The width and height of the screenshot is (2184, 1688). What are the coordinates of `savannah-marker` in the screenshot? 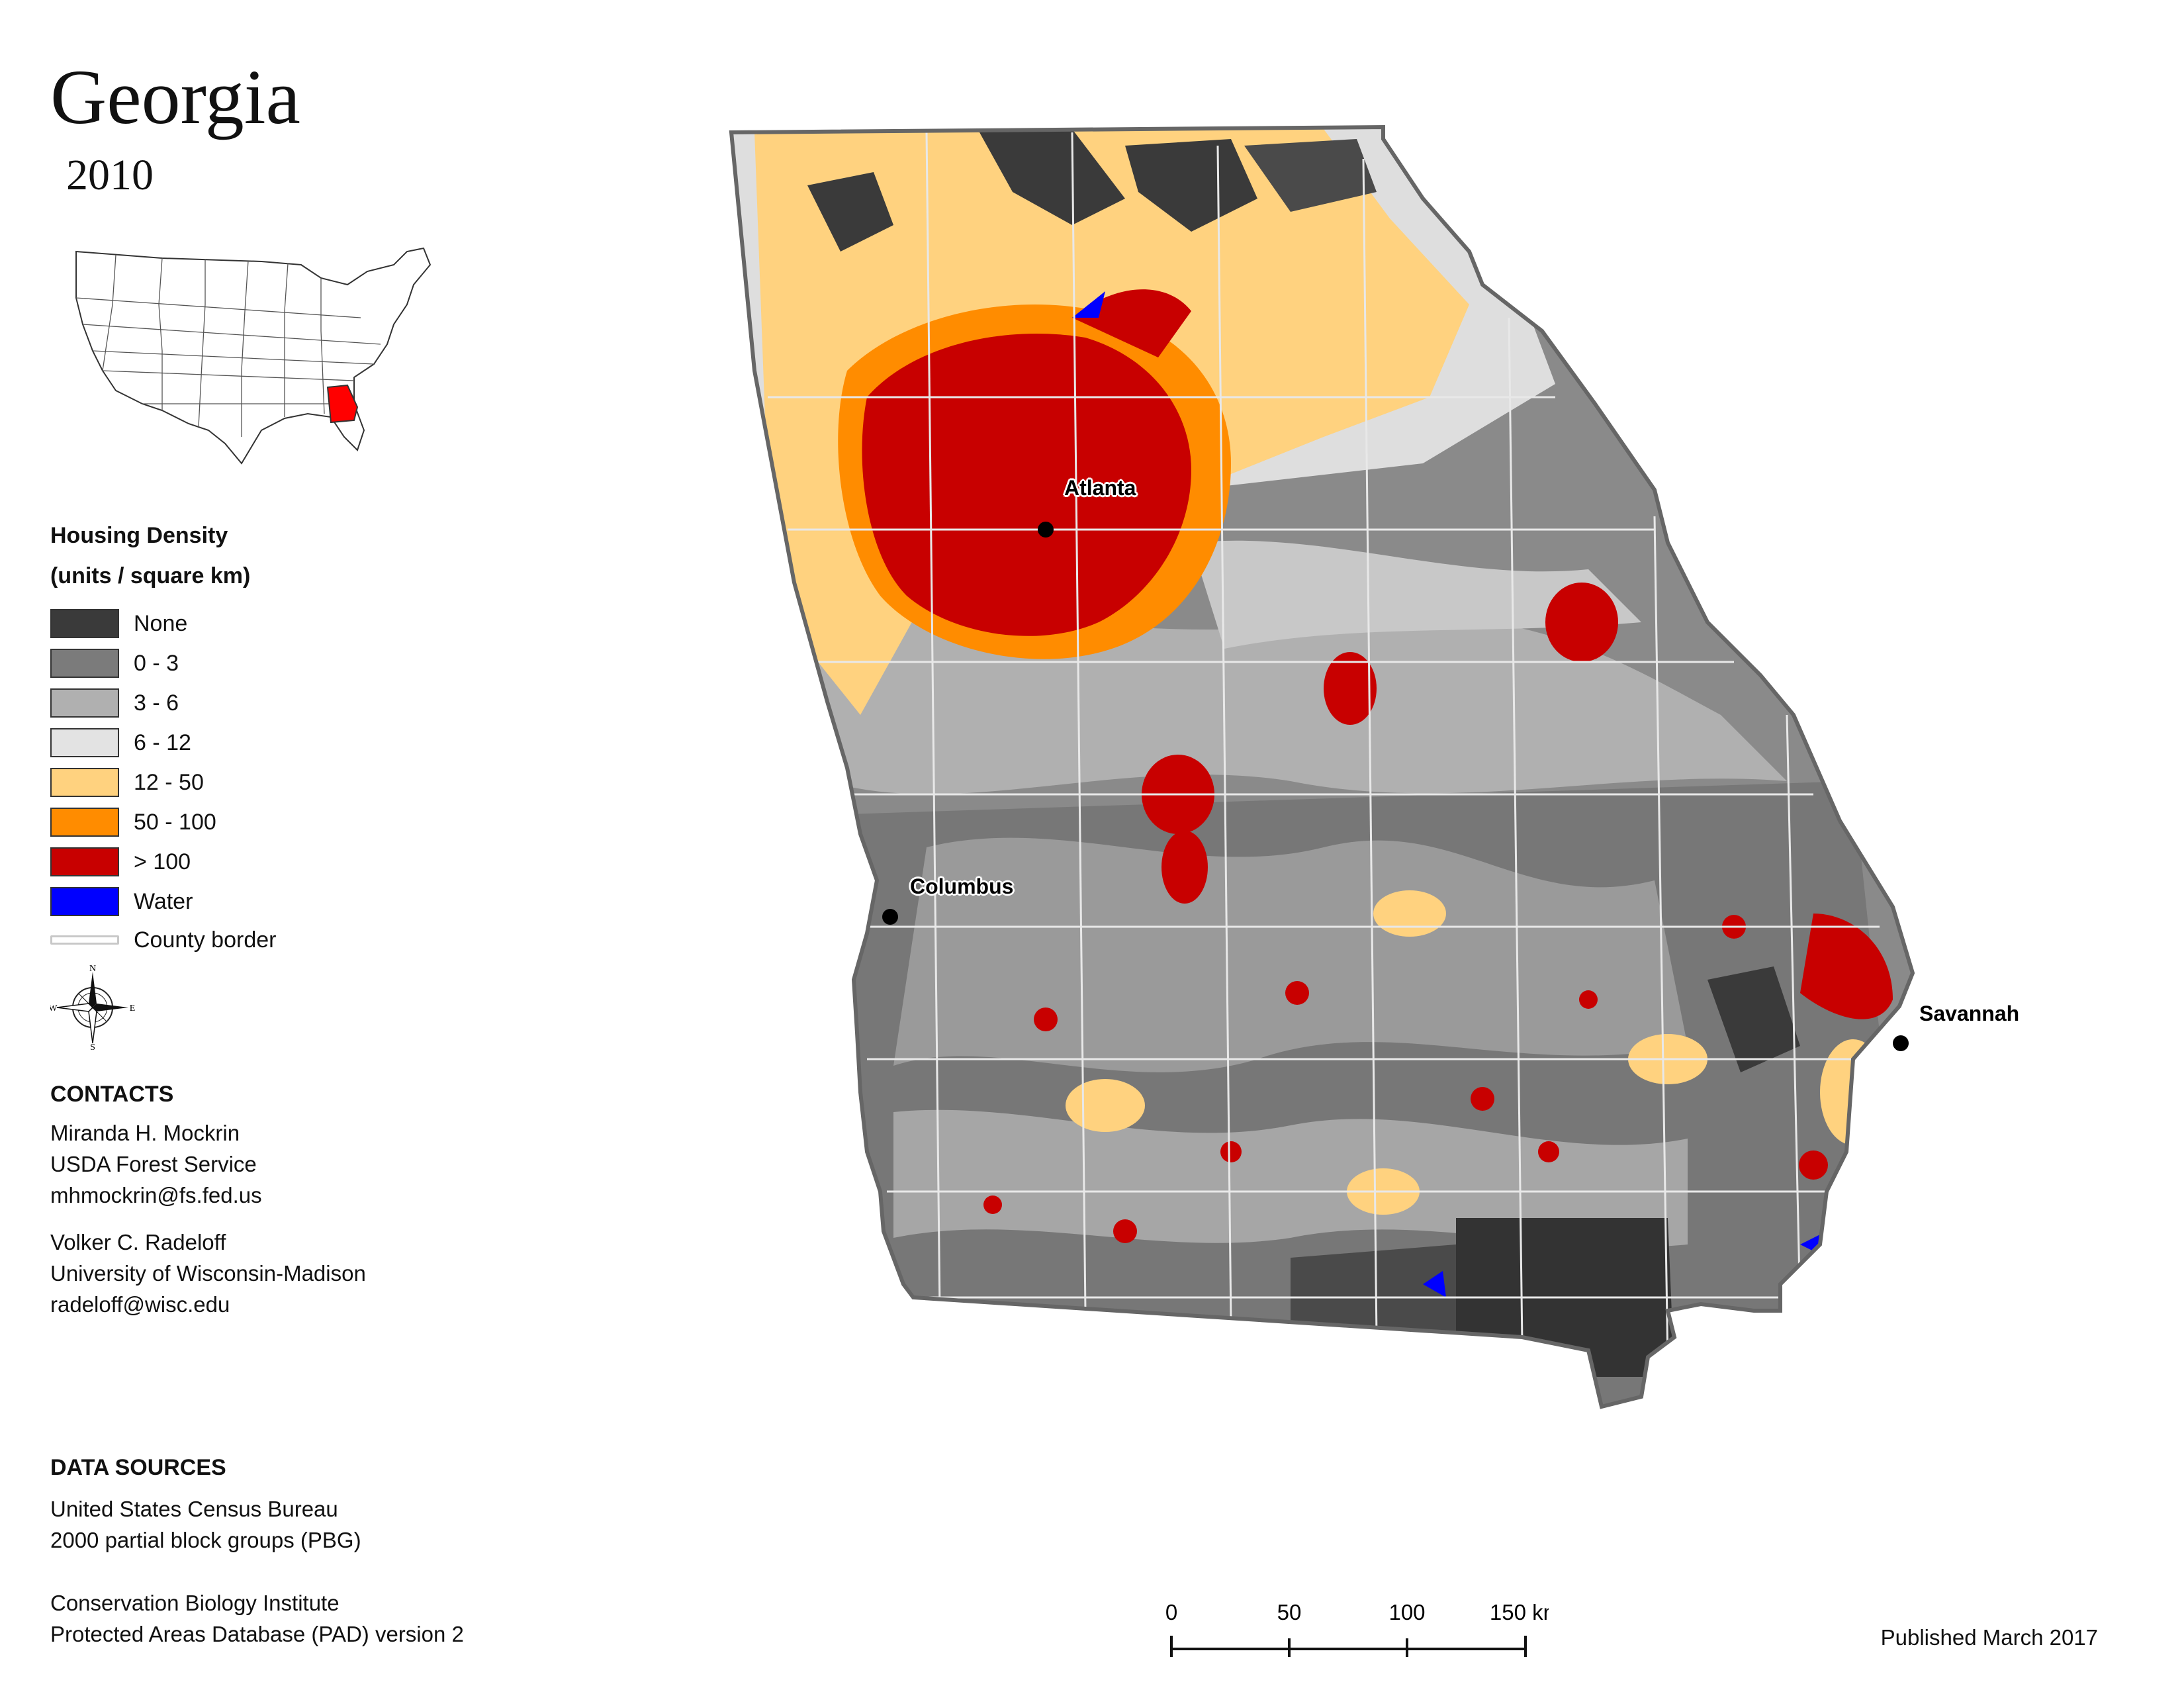 It's located at (1901, 1043).